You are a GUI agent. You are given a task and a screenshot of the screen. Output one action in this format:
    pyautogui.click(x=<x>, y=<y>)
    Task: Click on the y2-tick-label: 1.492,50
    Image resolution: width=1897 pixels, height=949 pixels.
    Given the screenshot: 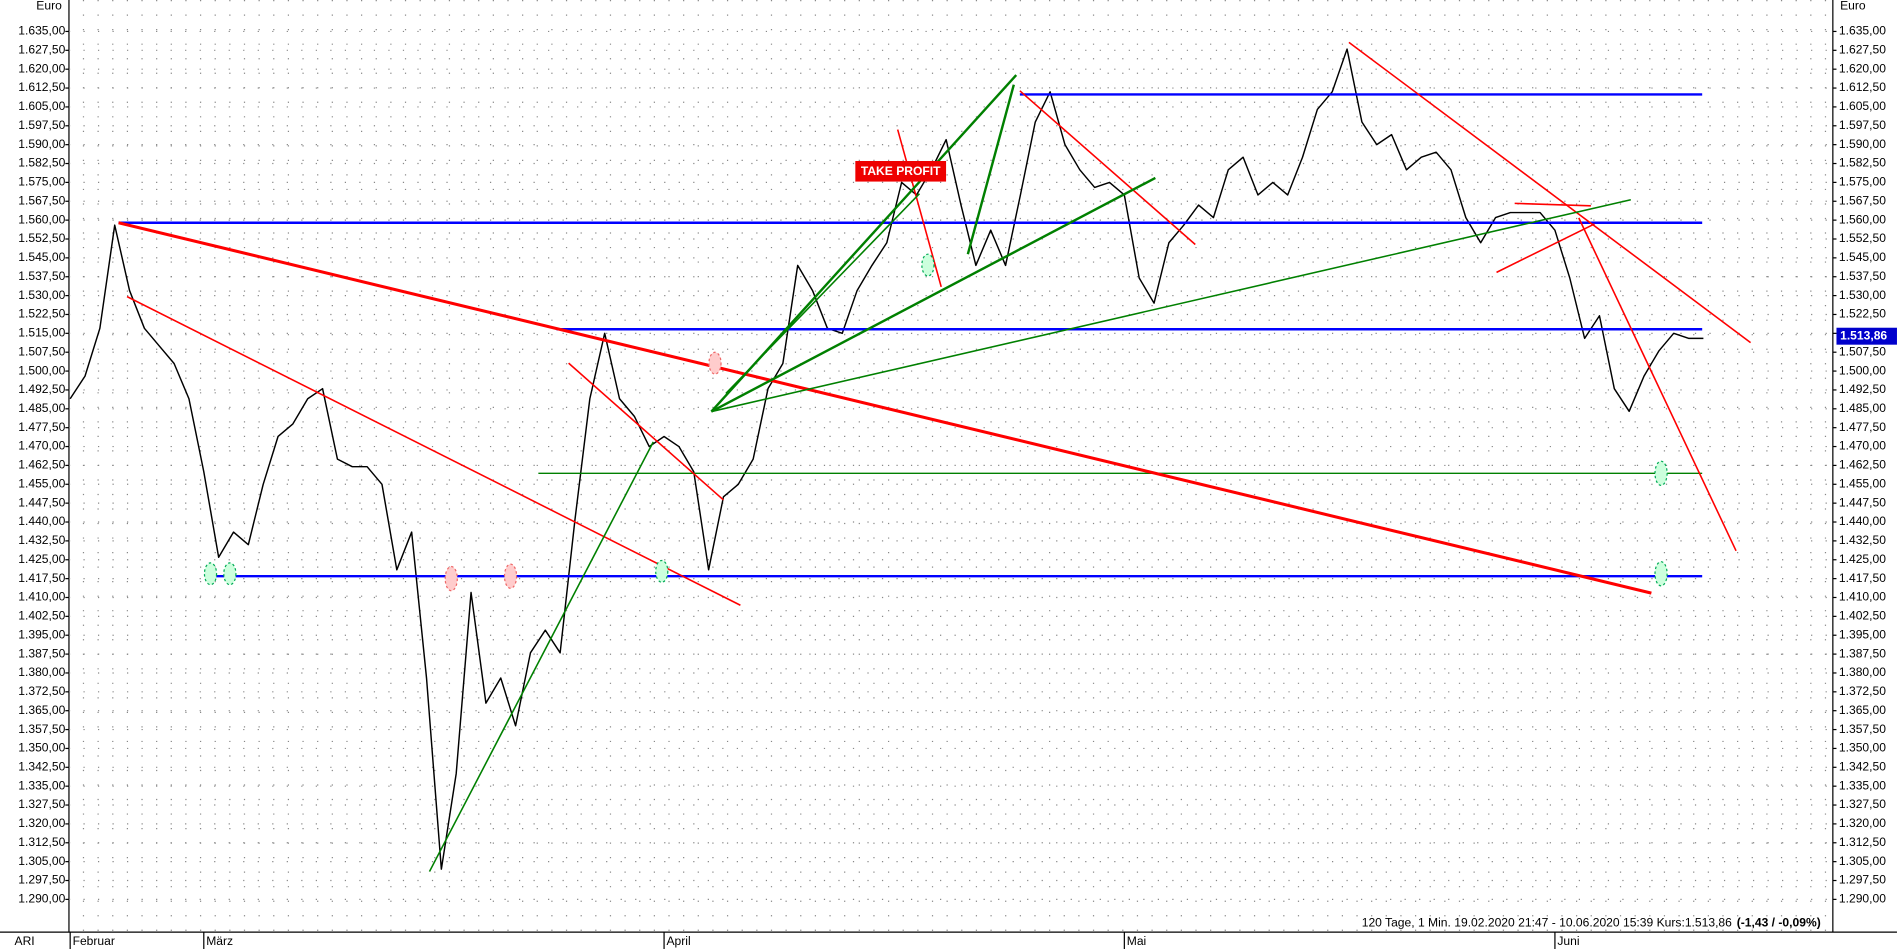 What is the action you would take?
    pyautogui.click(x=1862, y=389)
    